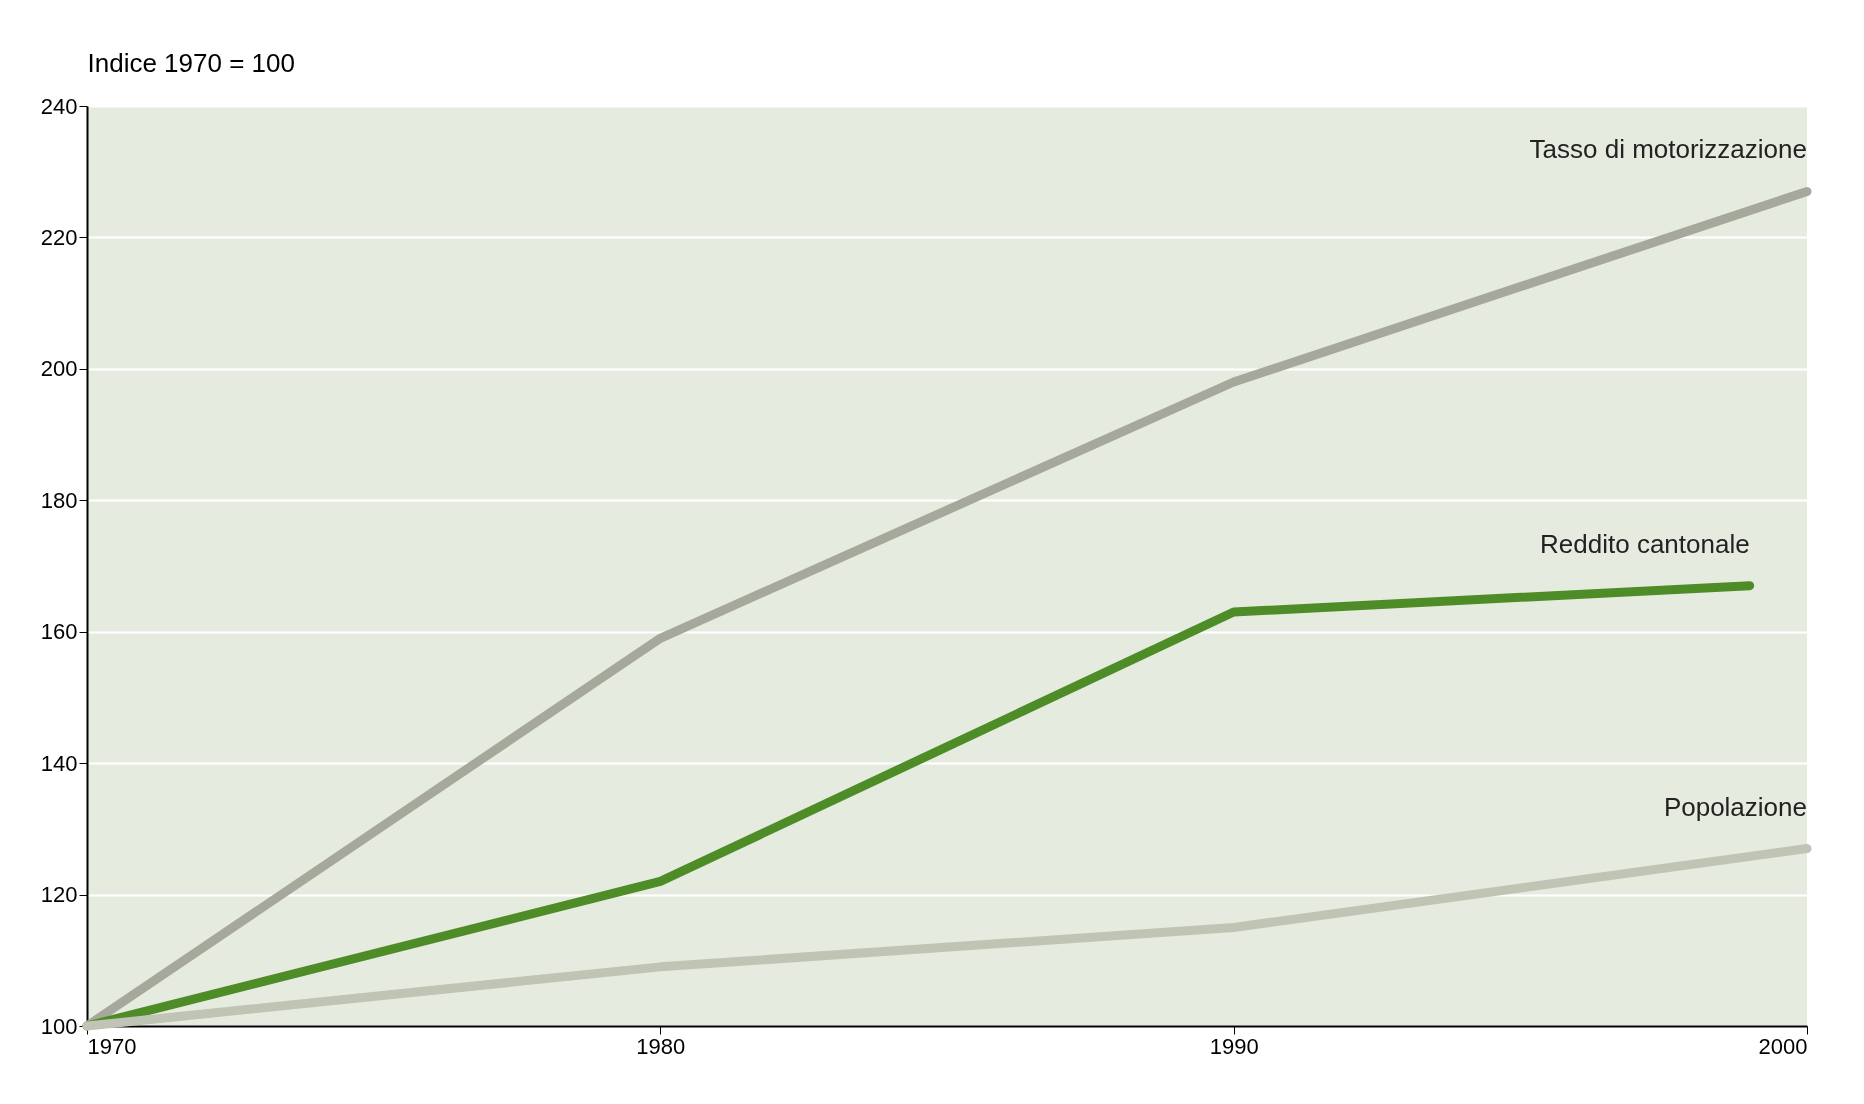 Image resolution: width=1864 pixels, height=1104 pixels. Describe the element at coordinates (59, 763) in the screenshot. I see `y-tick-label: 140` at that location.